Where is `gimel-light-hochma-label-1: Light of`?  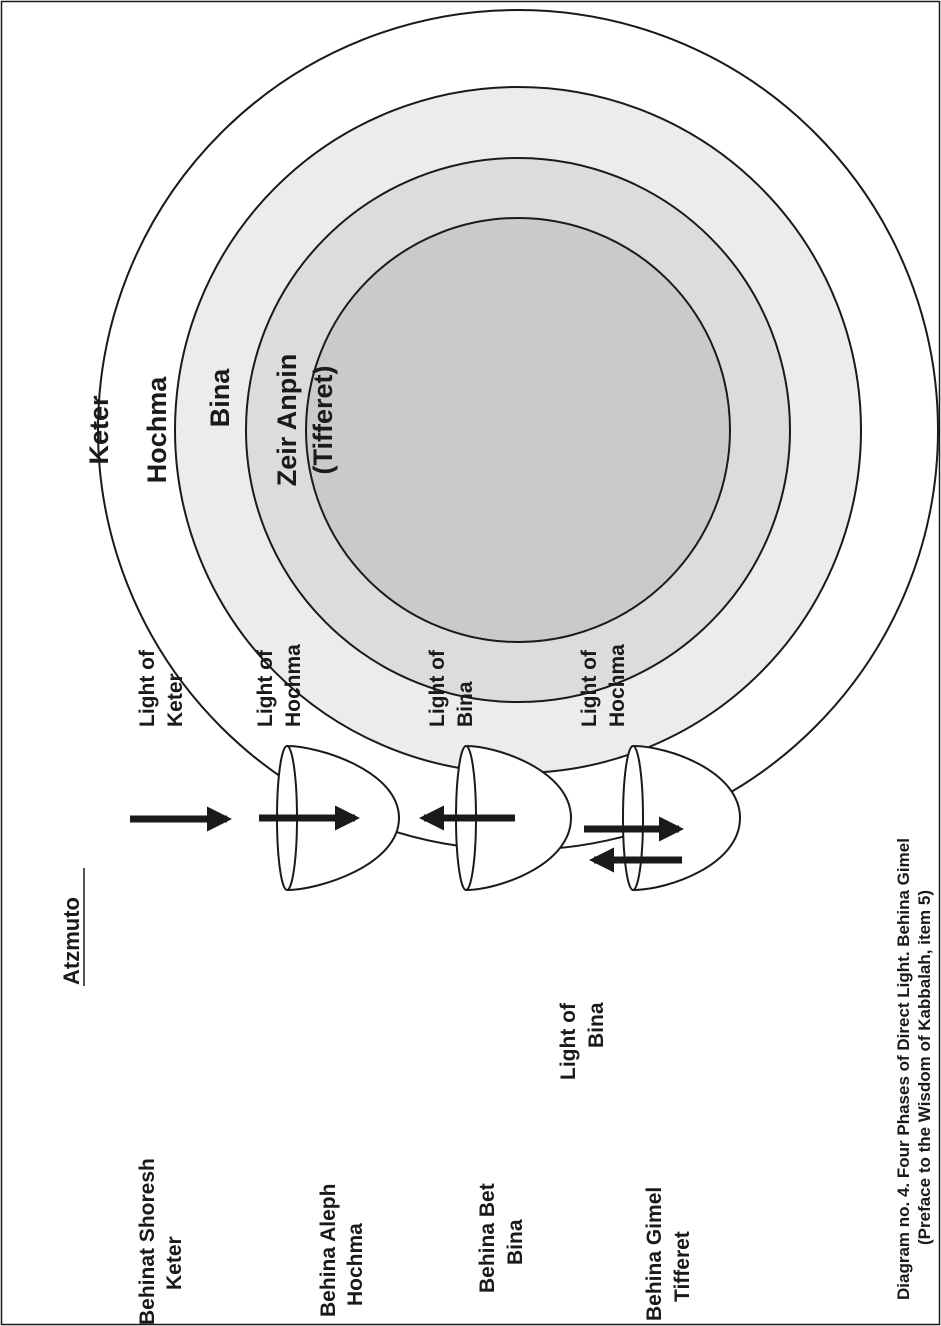
gimel-light-hochma-label-1: Light of is located at coordinates (589, 688).